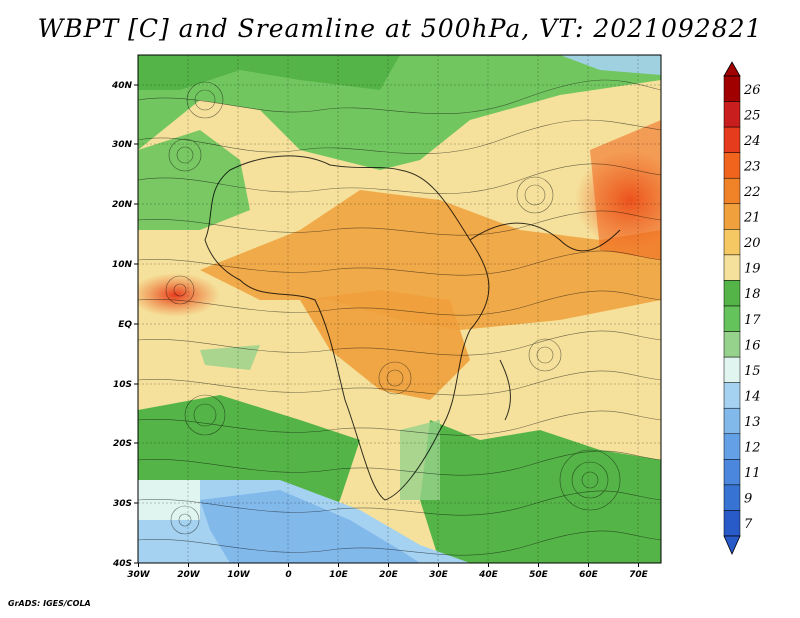  I want to click on colorbar-label: 15, so click(752, 371).